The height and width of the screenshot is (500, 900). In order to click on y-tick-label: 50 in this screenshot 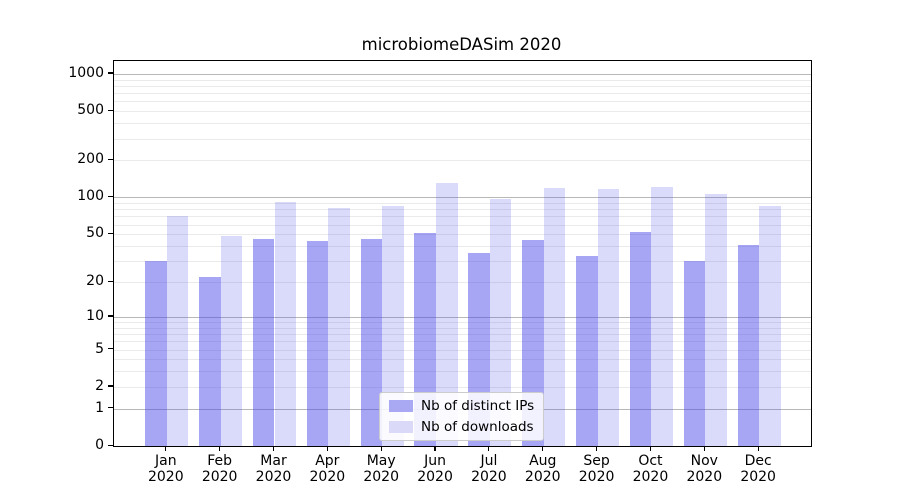, I will do `click(95, 233)`.